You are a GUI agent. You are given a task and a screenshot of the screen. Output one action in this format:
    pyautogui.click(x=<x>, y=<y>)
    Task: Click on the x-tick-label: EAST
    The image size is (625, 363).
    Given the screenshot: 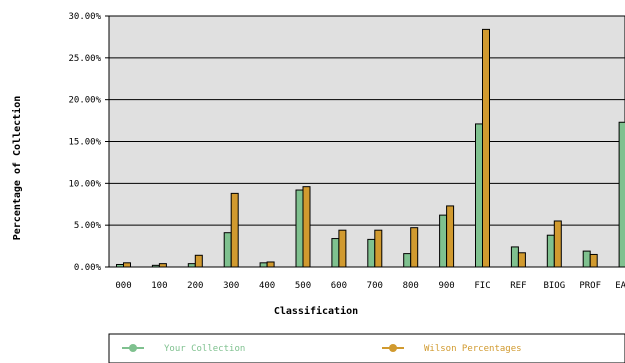 What is the action you would take?
    pyautogui.click(x=620, y=286)
    